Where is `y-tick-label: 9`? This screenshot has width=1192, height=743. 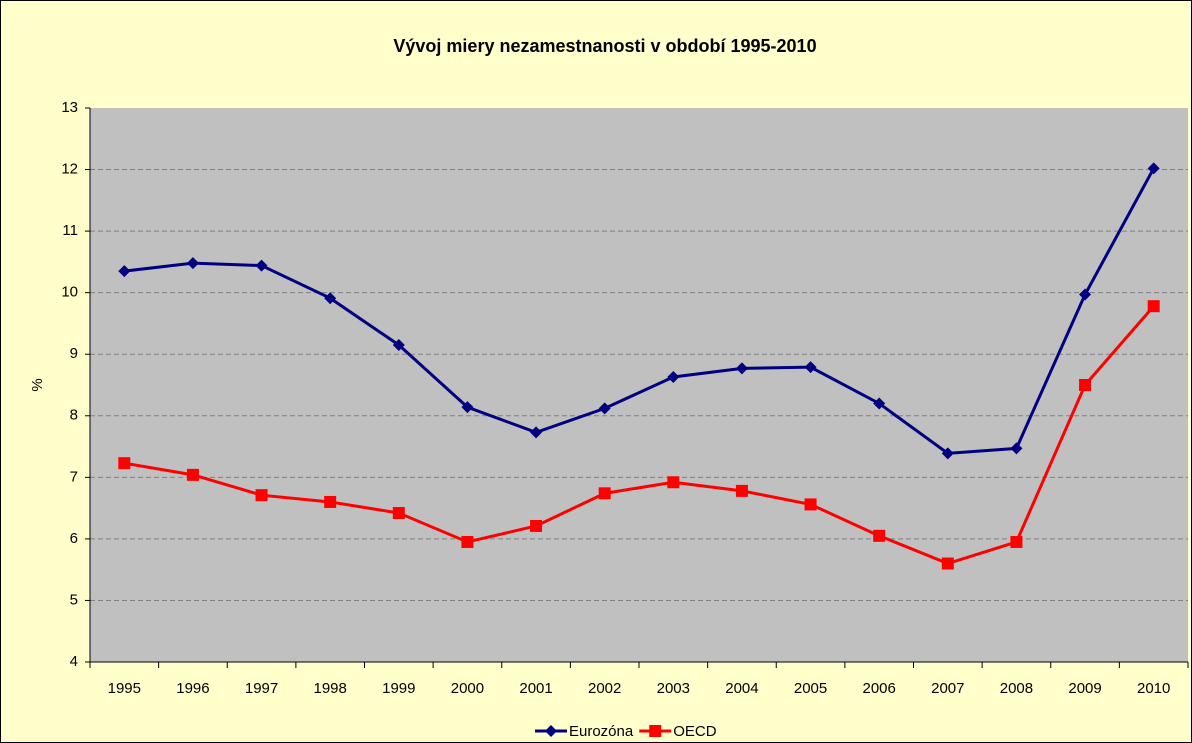
y-tick-label: 9 is located at coordinates (74, 353).